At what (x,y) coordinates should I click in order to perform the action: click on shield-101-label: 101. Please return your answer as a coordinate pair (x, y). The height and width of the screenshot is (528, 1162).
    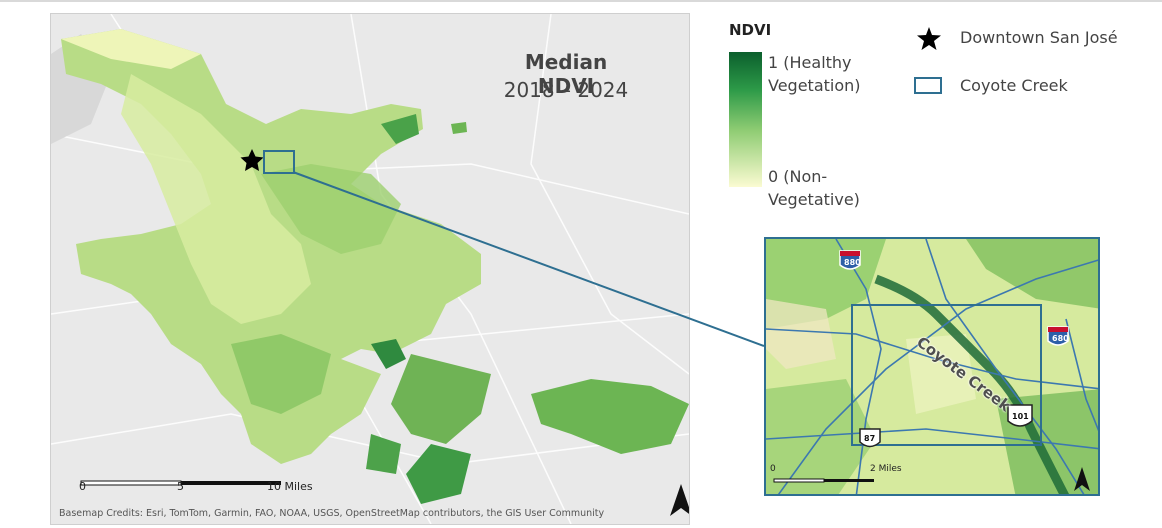
    Looking at the image, I should click on (1020, 416).